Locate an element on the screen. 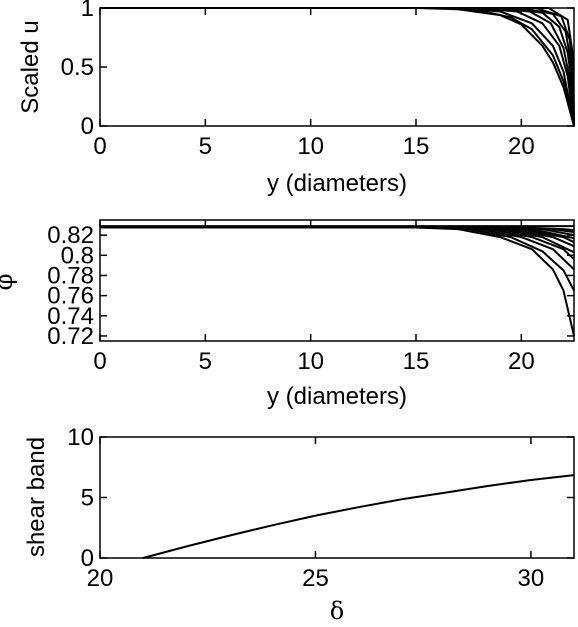 This screenshot has height=627, width=578. y-tick-label: 5 is located at coordinates (87, 498).